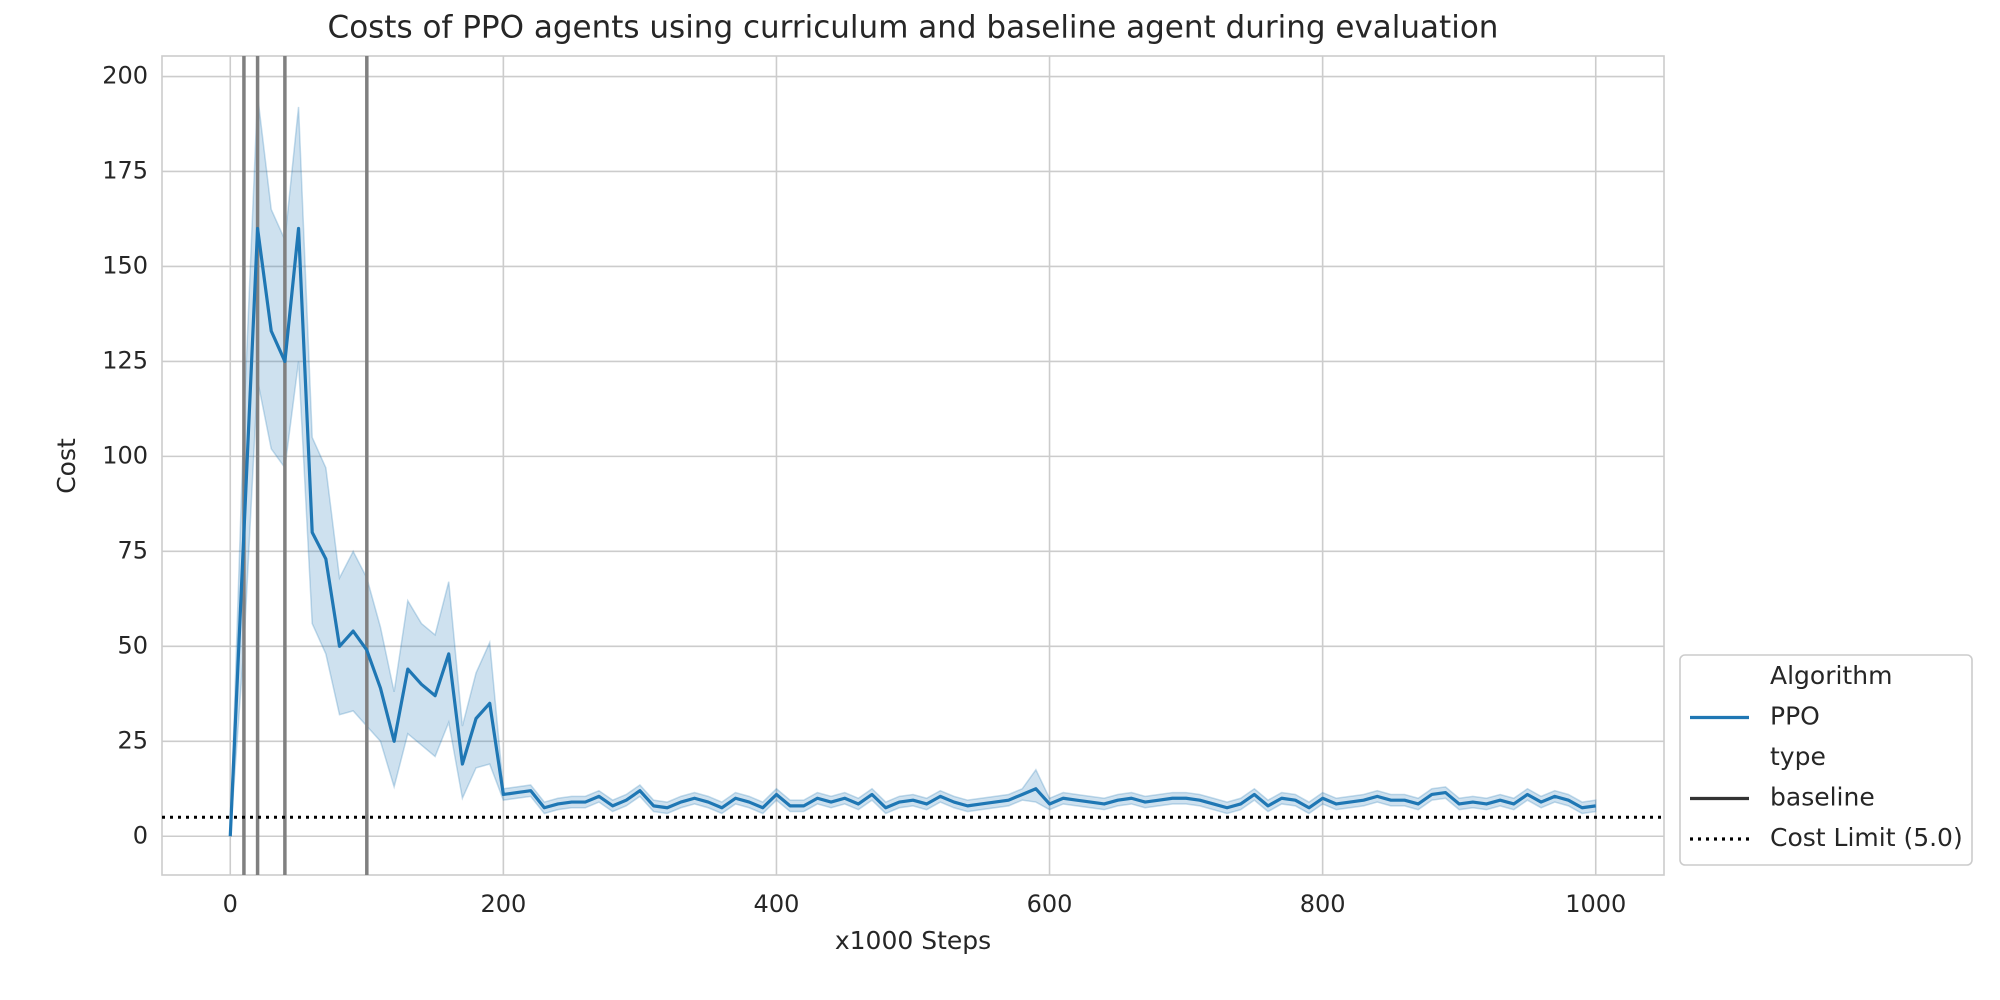  Describe the element at coordinates (913, 940) in the screenshot. I see `x-axis-label: x1000 Steps` at that location.